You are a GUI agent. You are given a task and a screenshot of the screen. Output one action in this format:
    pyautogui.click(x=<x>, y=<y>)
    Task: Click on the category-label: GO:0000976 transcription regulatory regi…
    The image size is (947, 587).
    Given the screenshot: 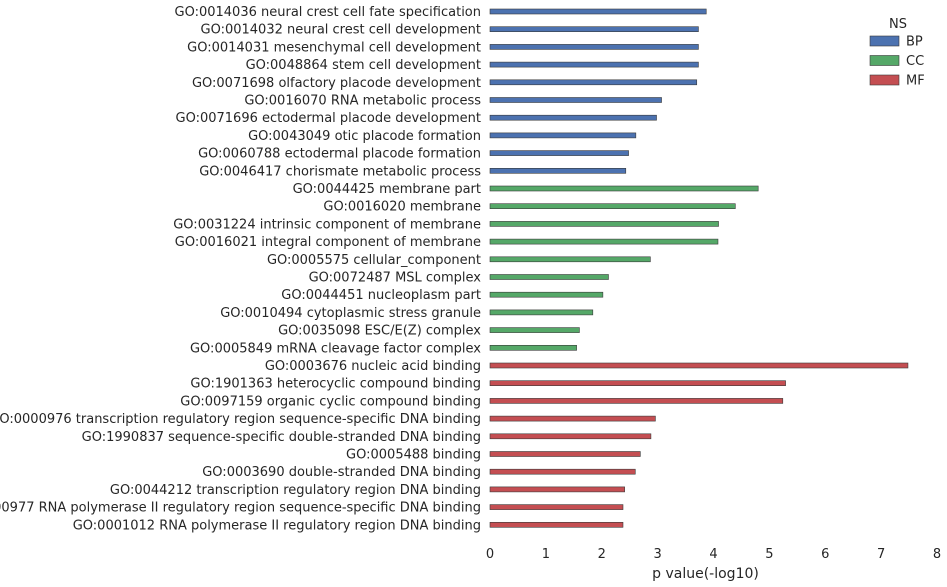 What is the action you would take?
    pyautogui.click(x=240, y=419)
    